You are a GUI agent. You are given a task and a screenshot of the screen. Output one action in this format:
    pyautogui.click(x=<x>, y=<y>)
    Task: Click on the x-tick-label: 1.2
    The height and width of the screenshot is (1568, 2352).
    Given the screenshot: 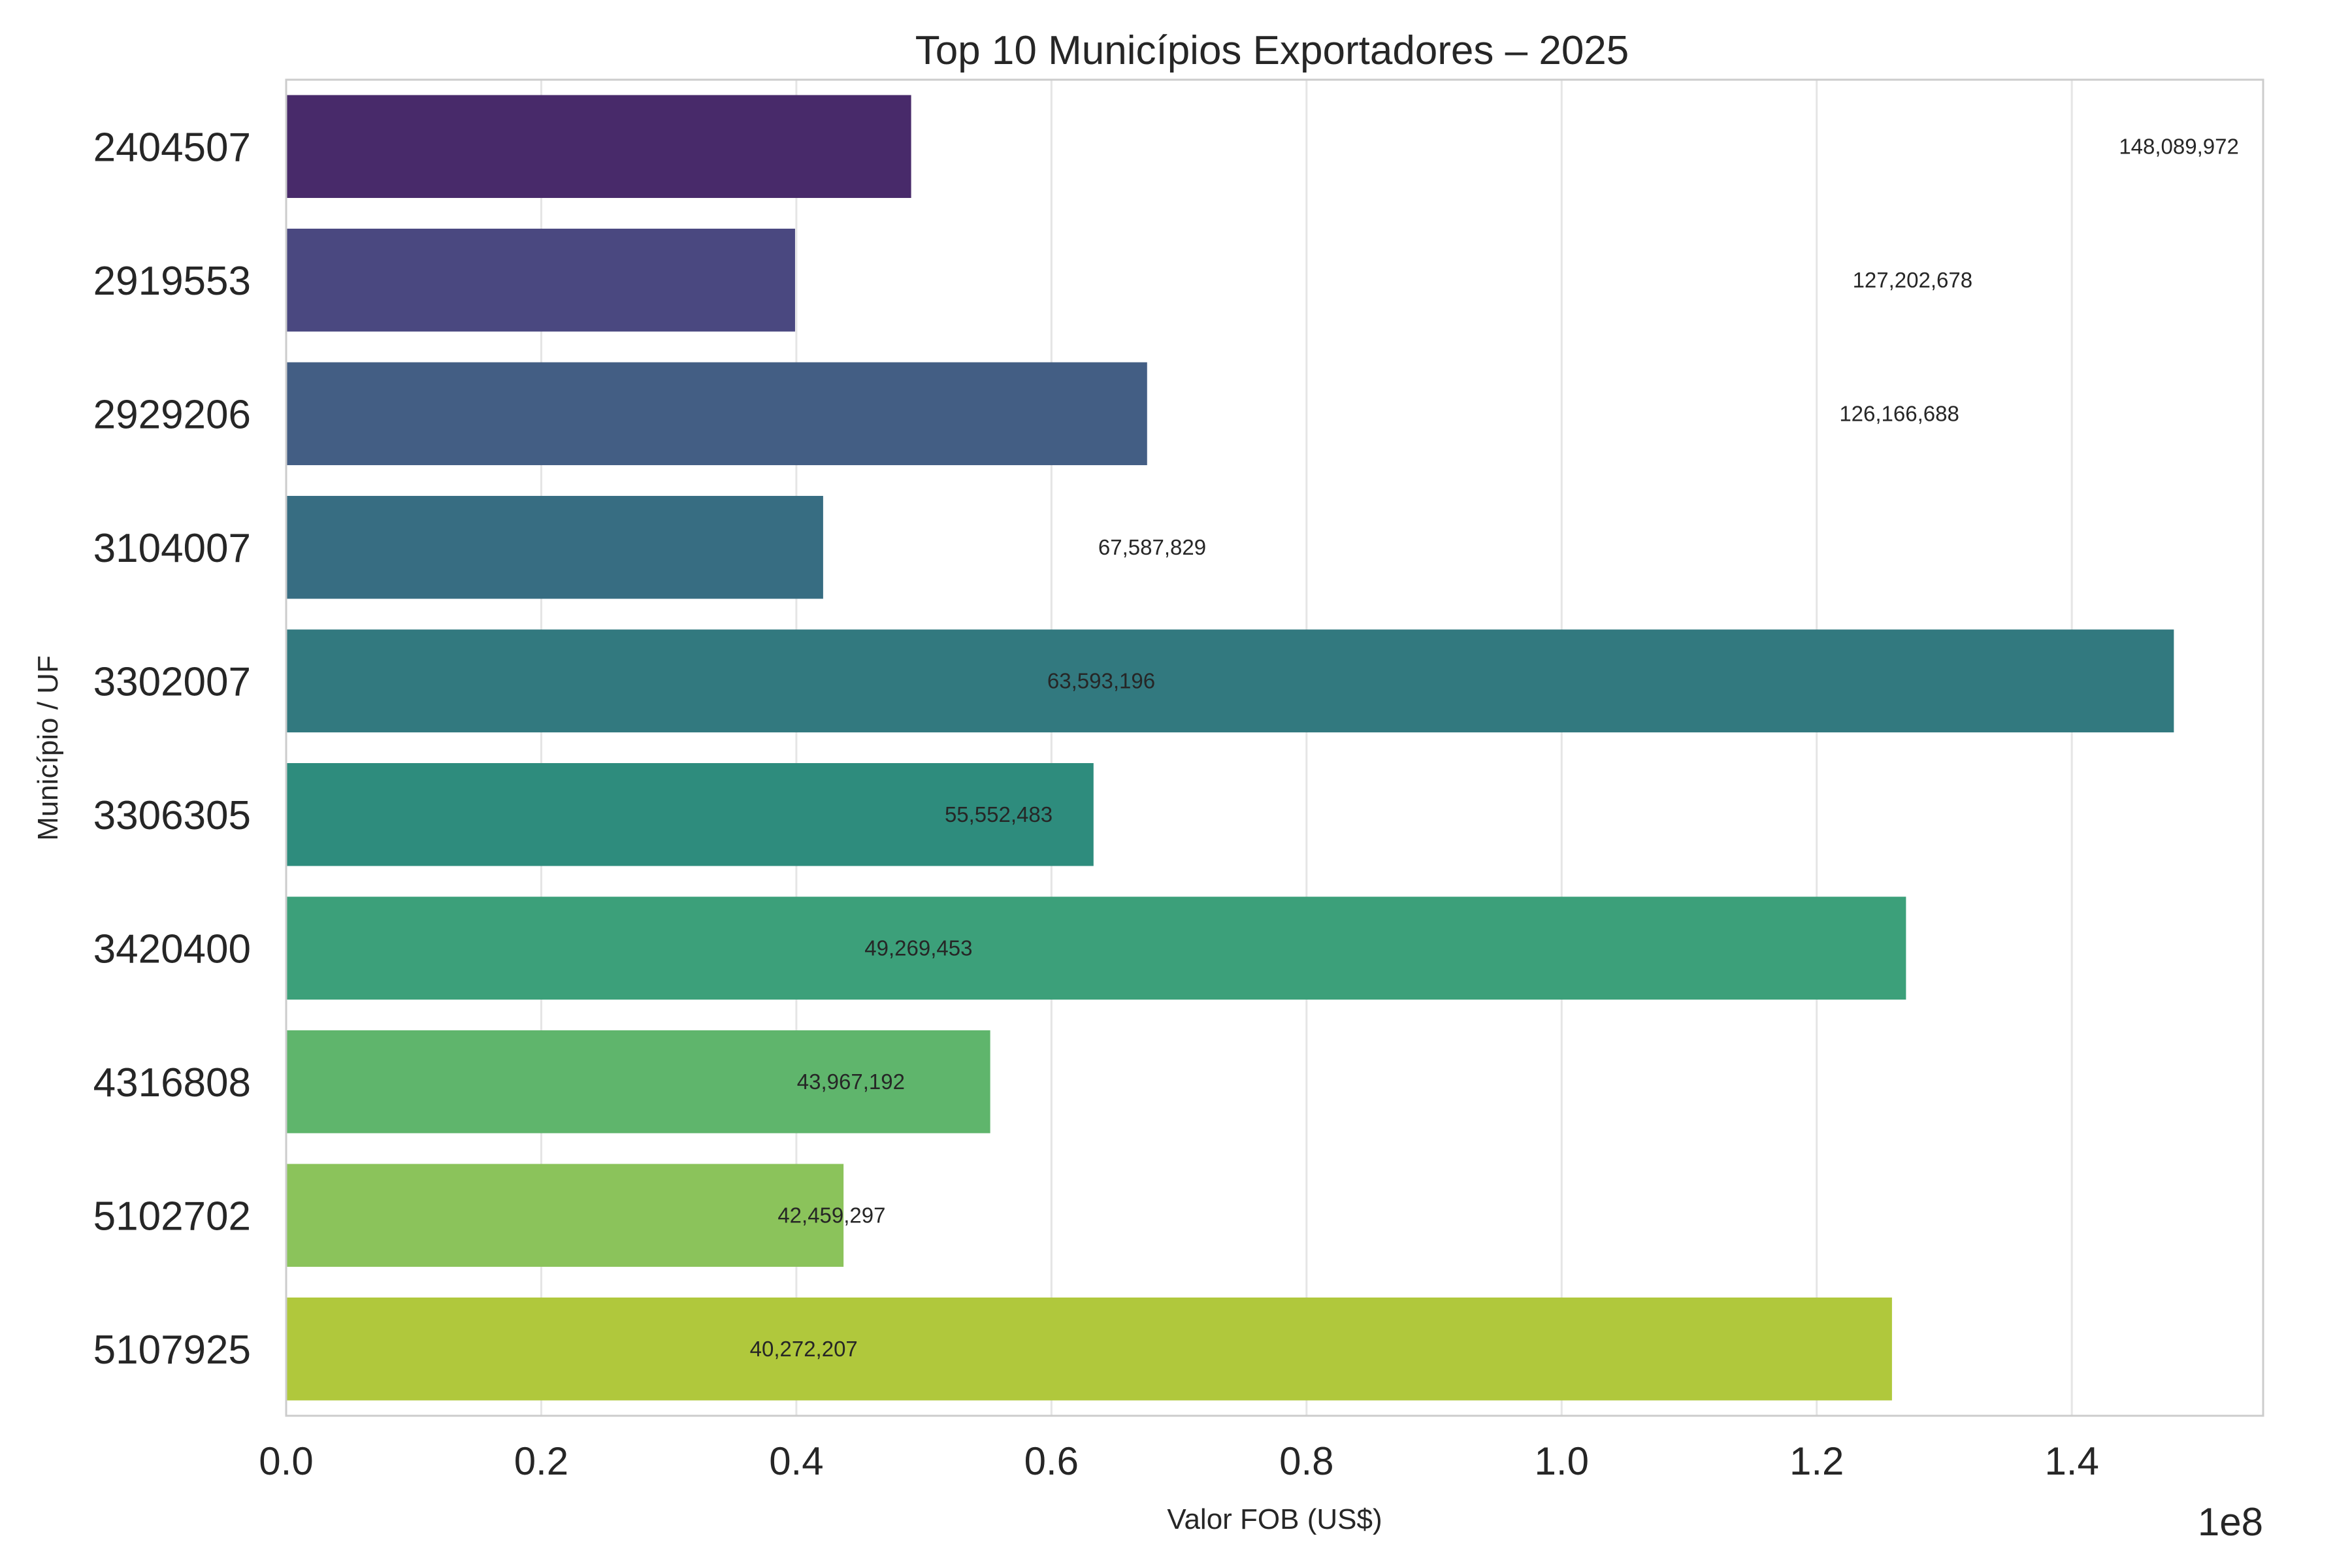 What is the action you would take?
    pyautogui.click(x=1816, y=1461)
    